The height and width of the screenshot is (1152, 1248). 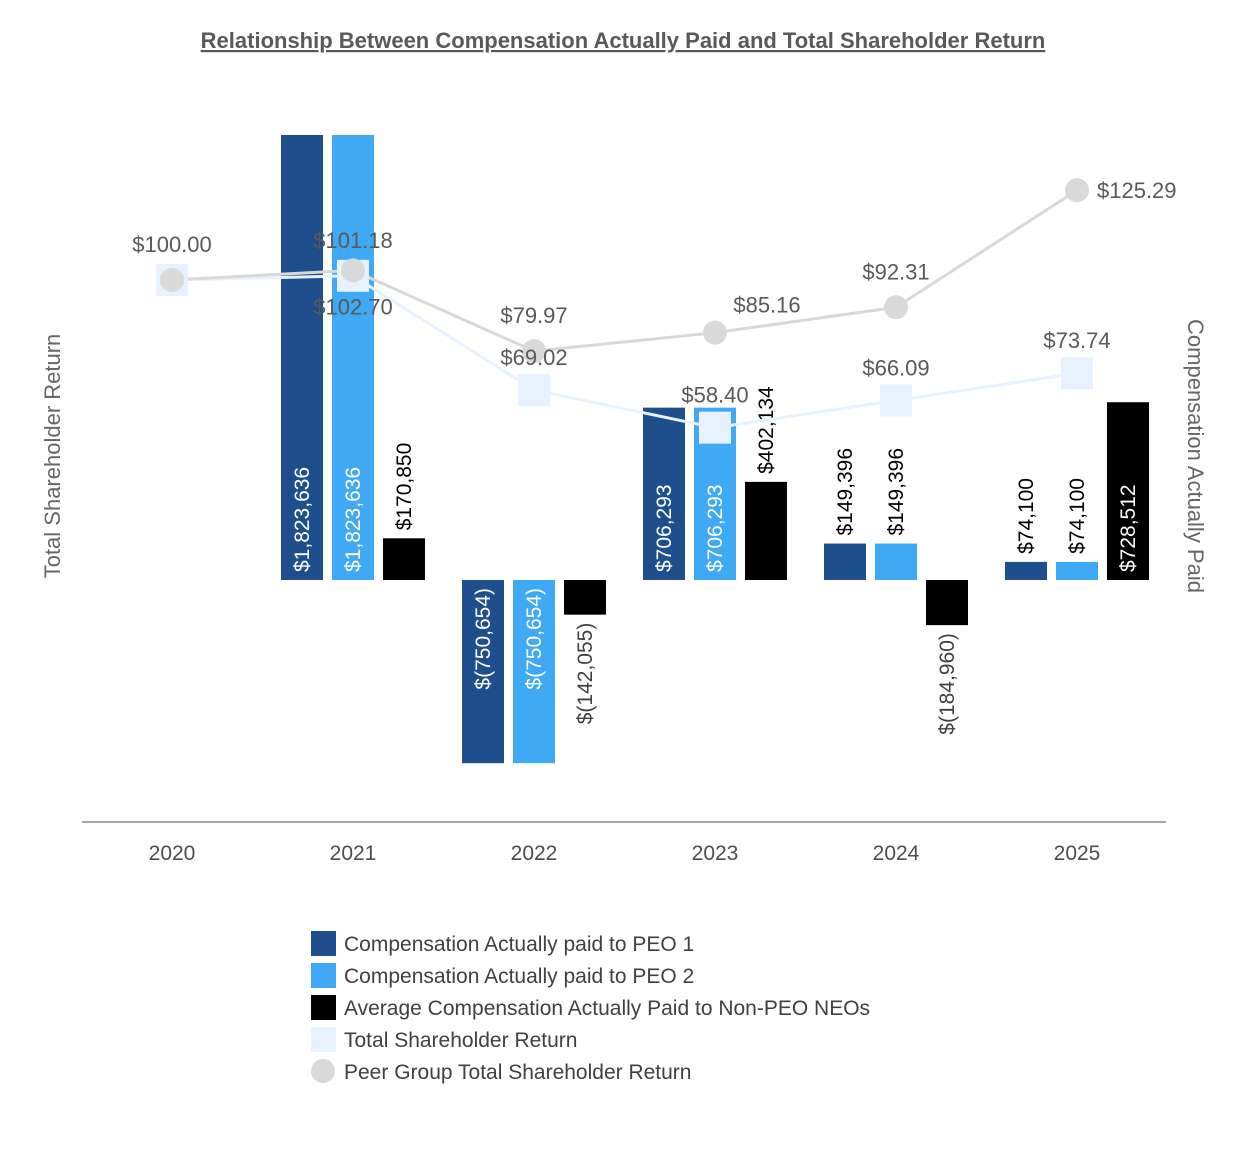 I want to click on line-data-label: $69.02, so click(x=533, y=357).